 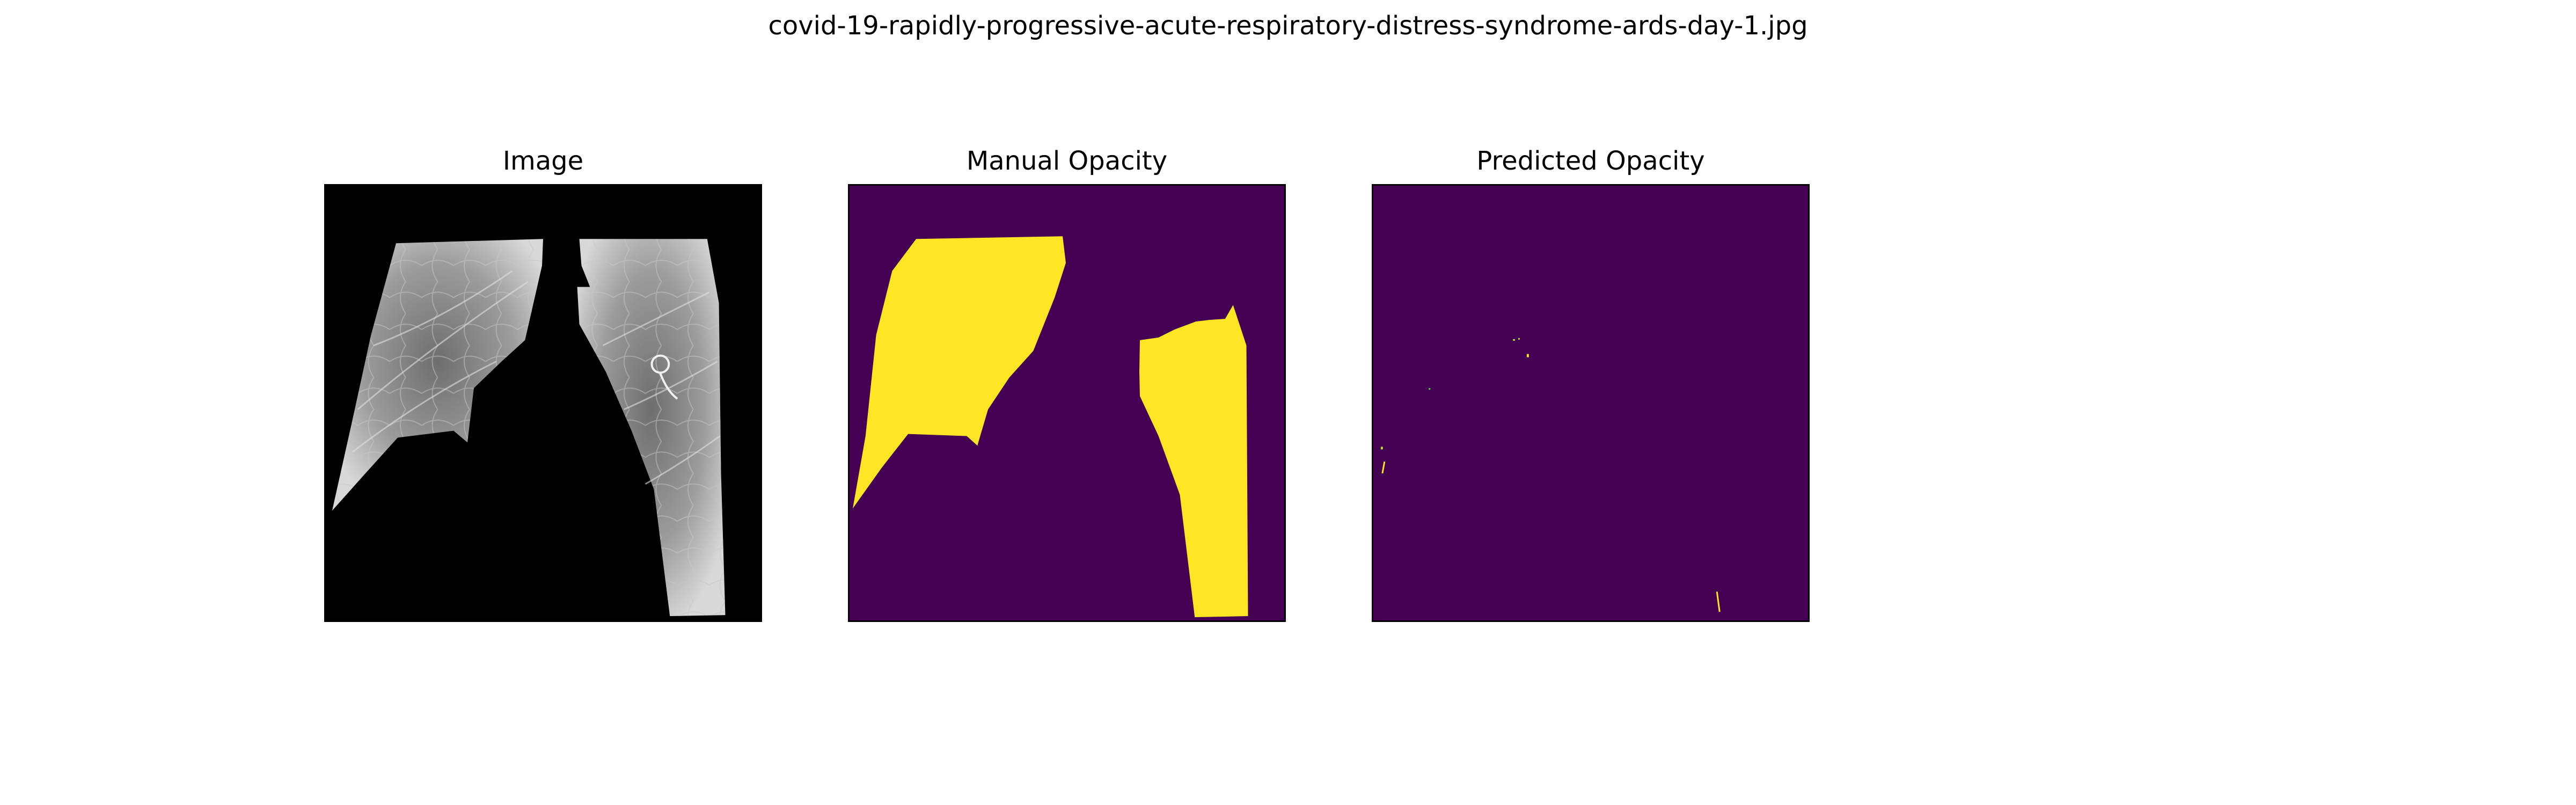 I want to click on predicted-opacity-mask, so click(x=1590, y=403).